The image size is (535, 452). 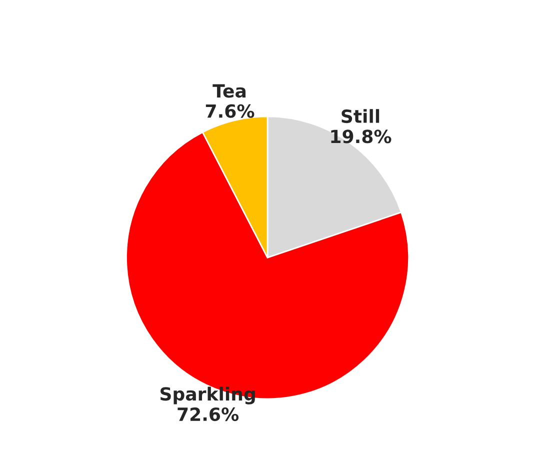 I want to click on slice-label: Sparkling, so click(x=207, y=395).